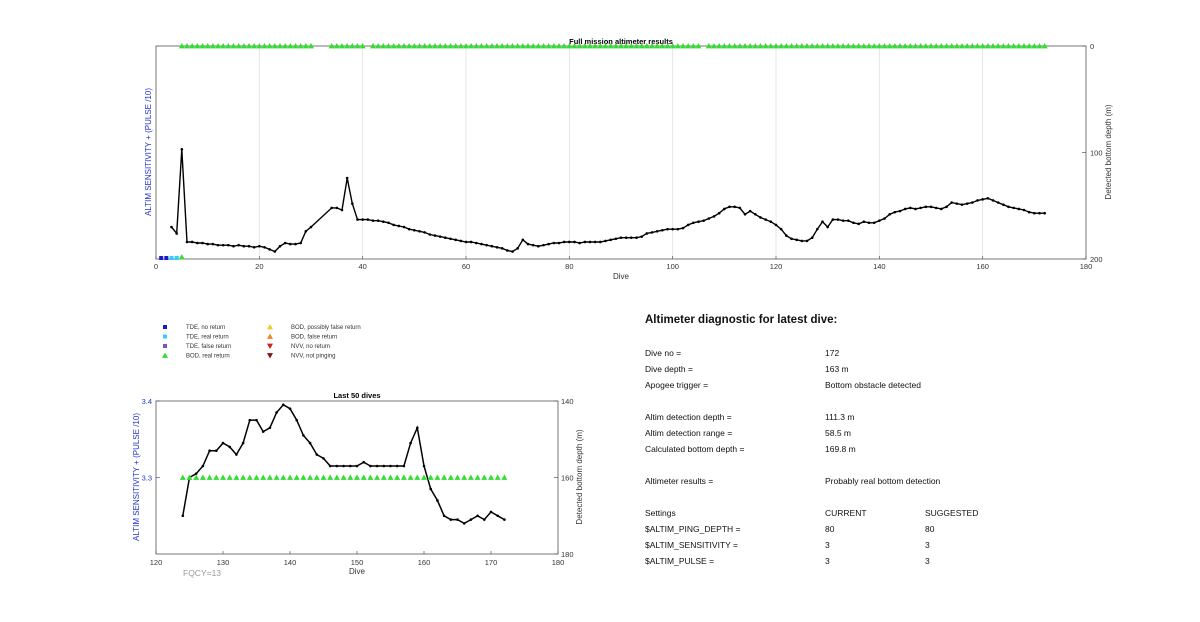 The height and width of the screenshot is (622, 1200). Describe the element at coordinates (569, 266) in the screenshot. I see `top-x-tick-label: 80` at that location.